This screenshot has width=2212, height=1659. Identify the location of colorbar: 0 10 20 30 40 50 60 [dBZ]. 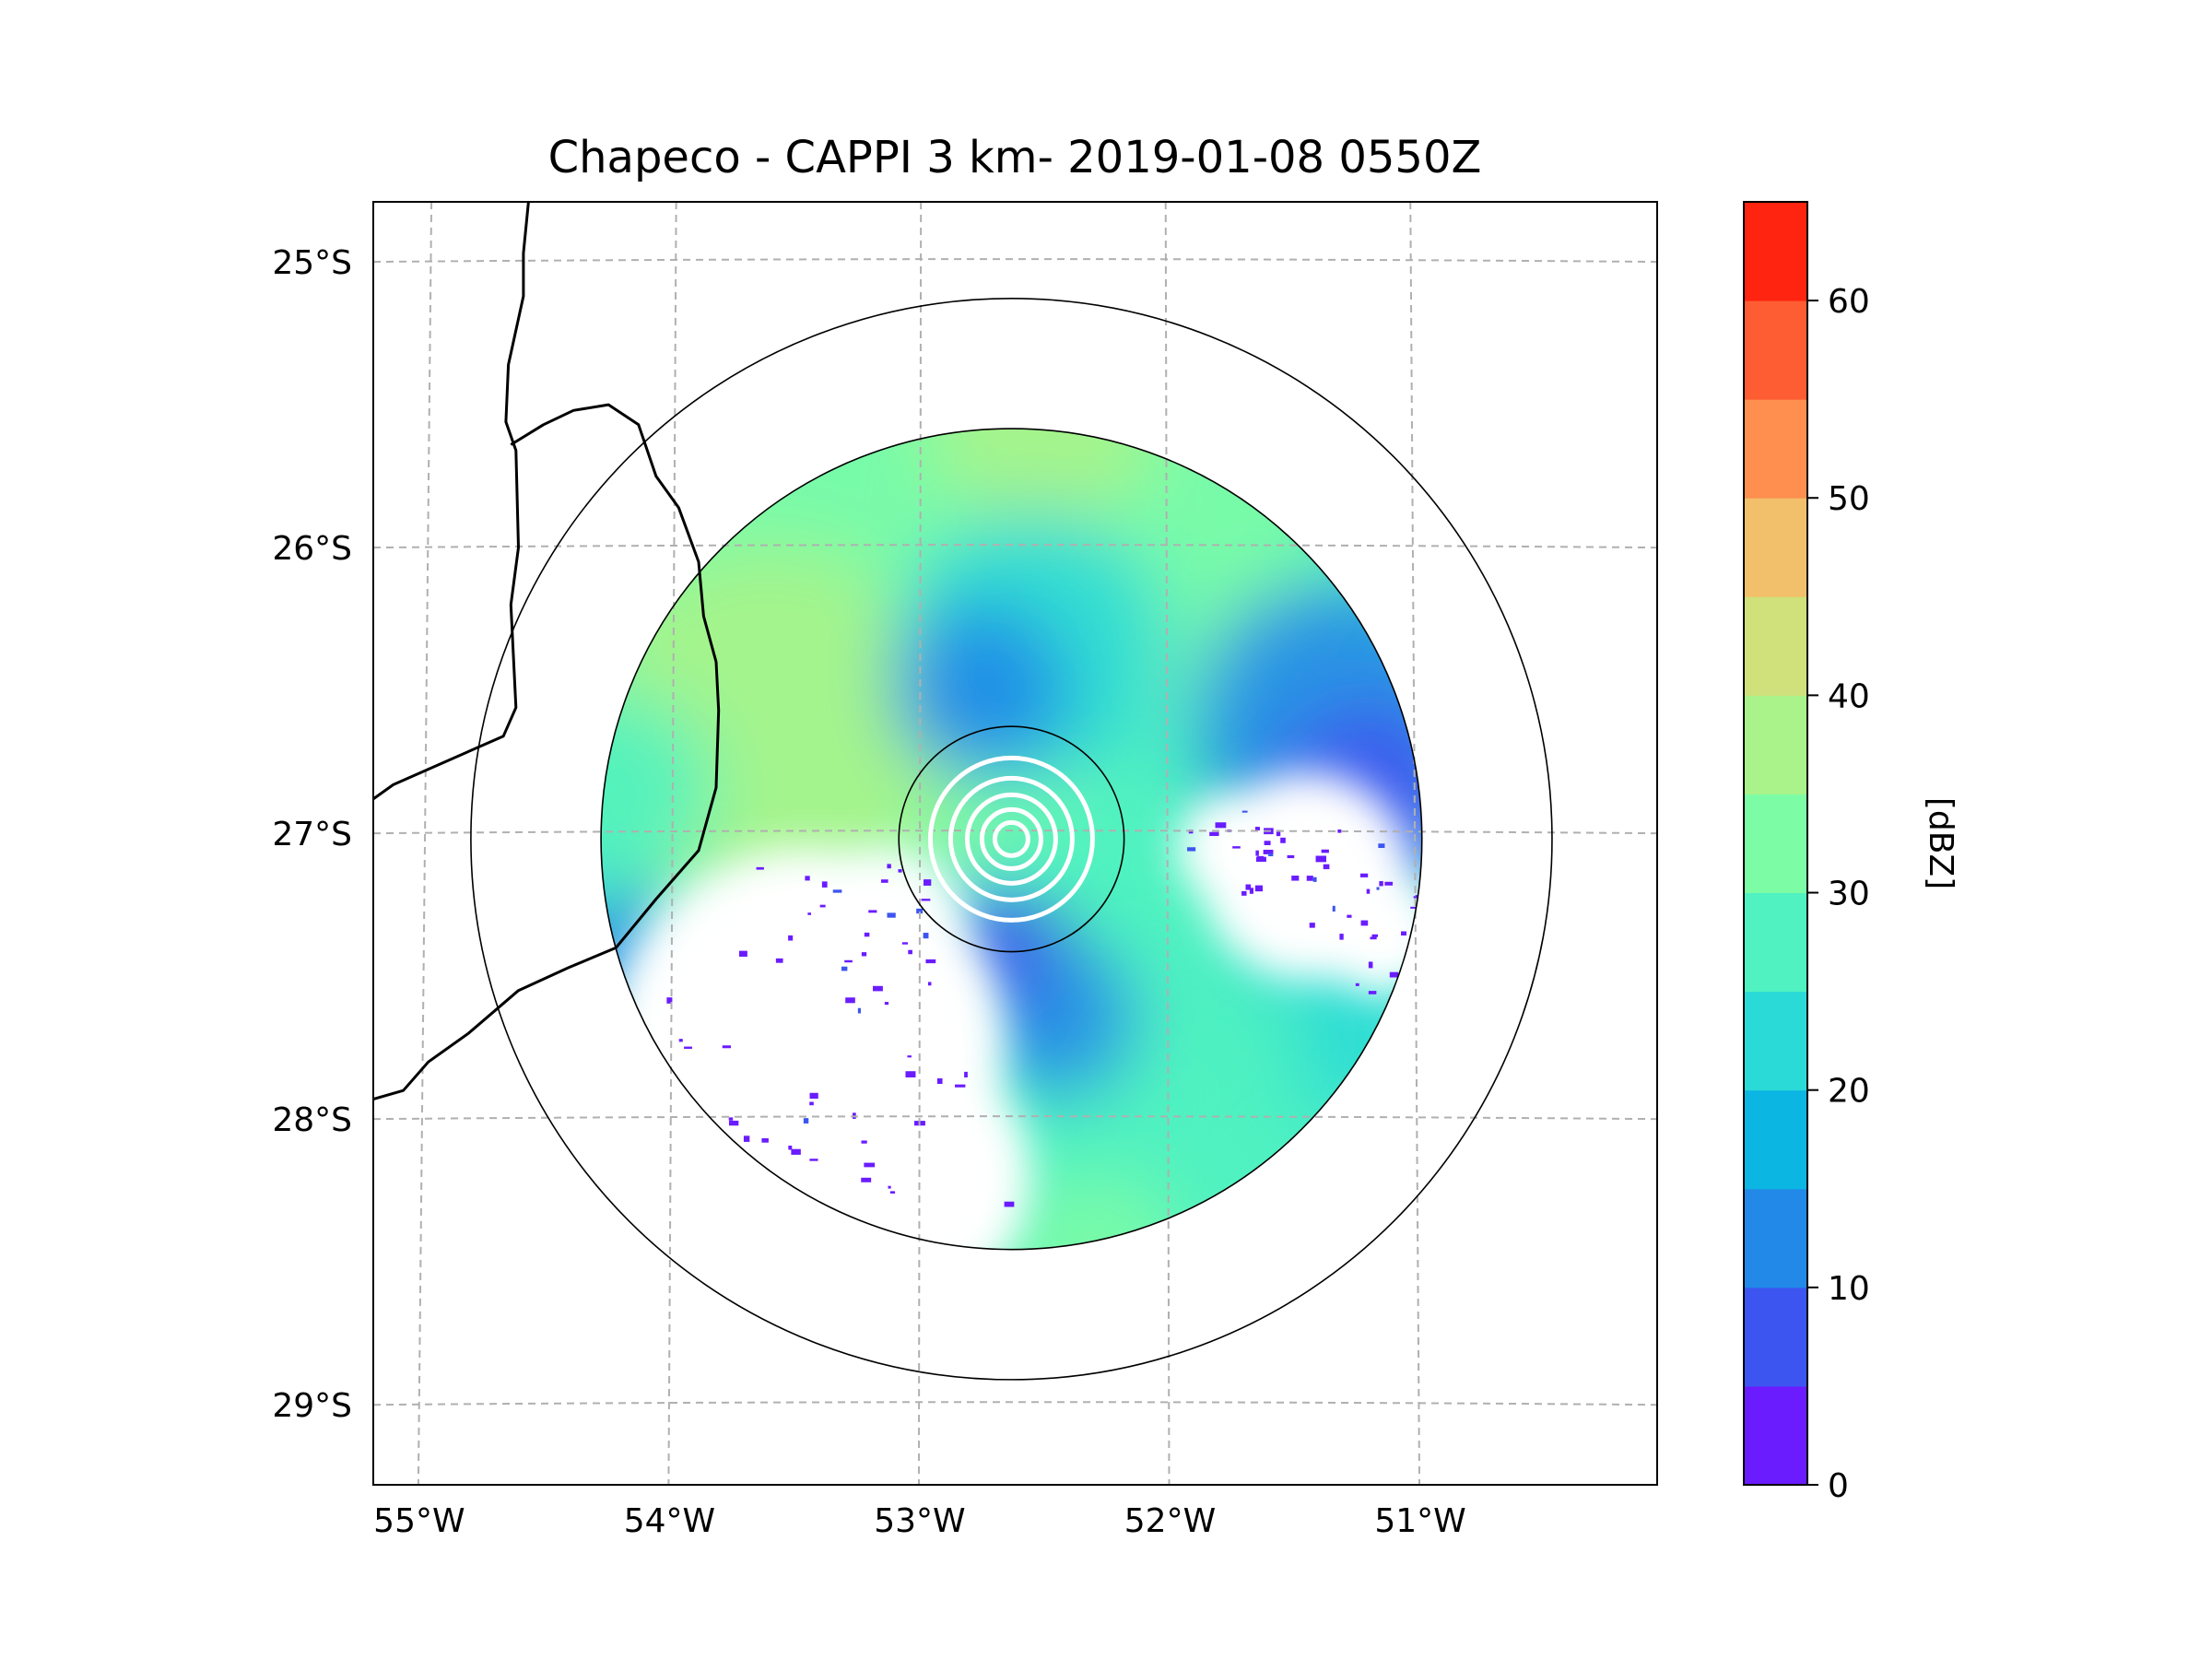
(1851, 853).